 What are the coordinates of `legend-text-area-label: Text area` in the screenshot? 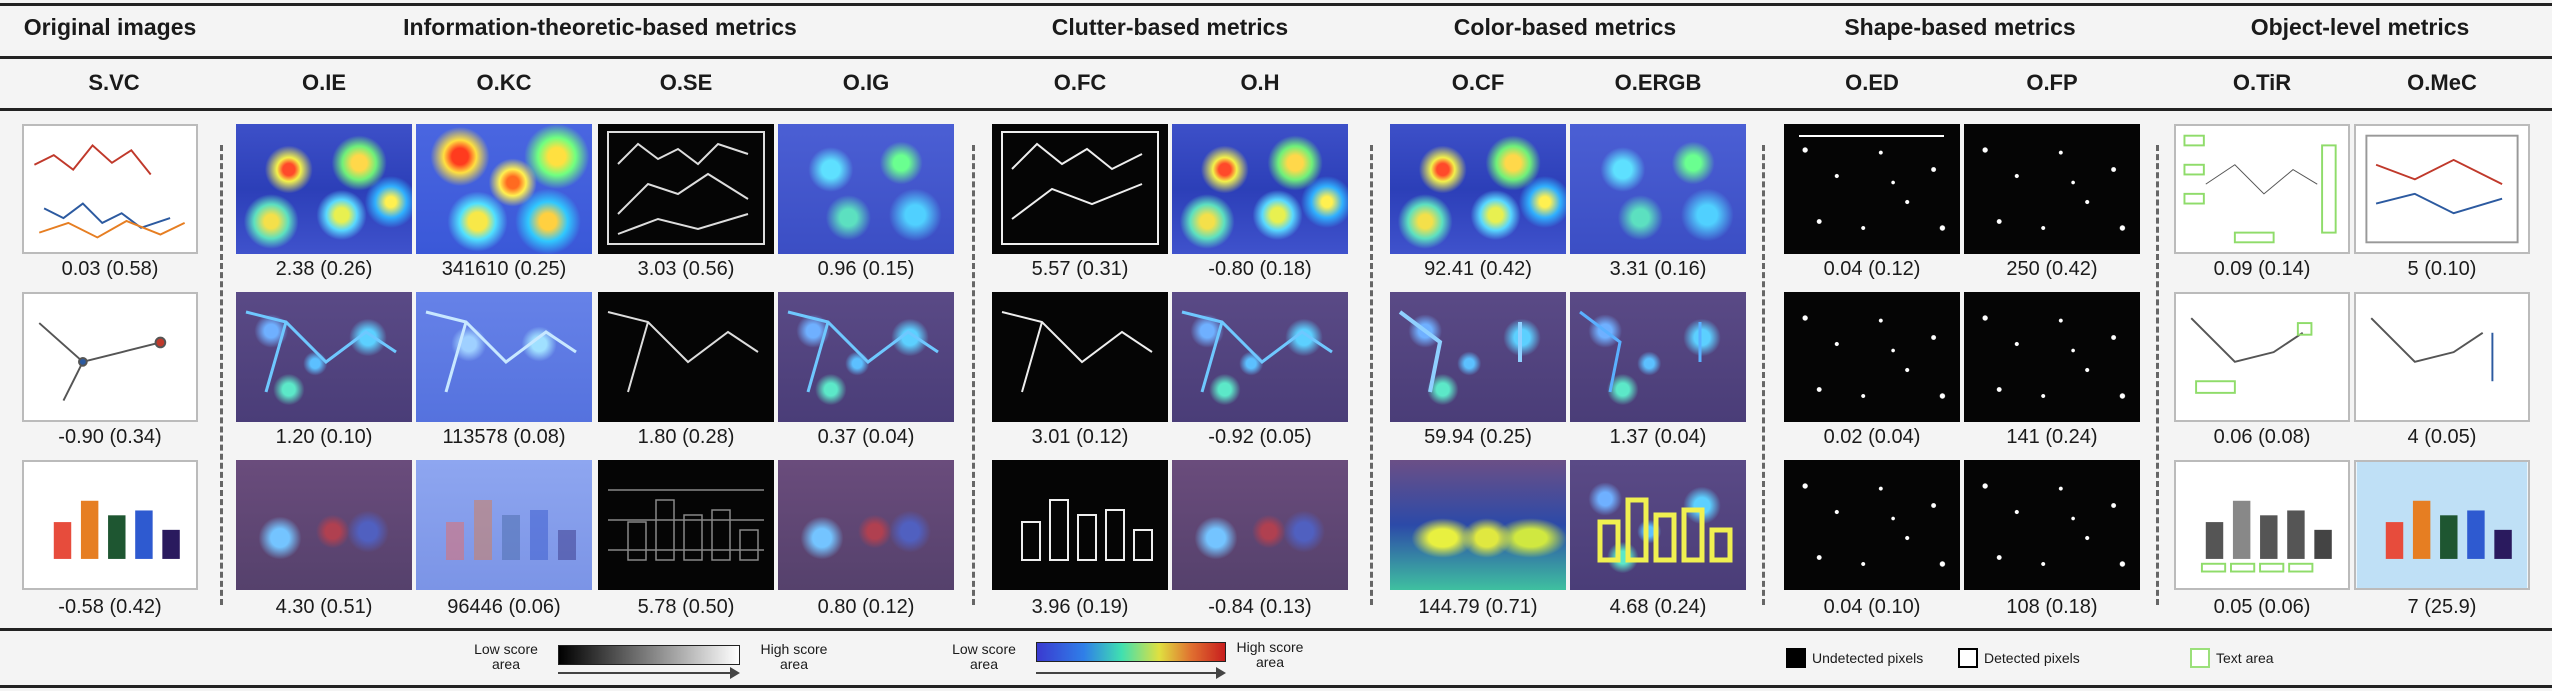 It's located at (2245, 658).